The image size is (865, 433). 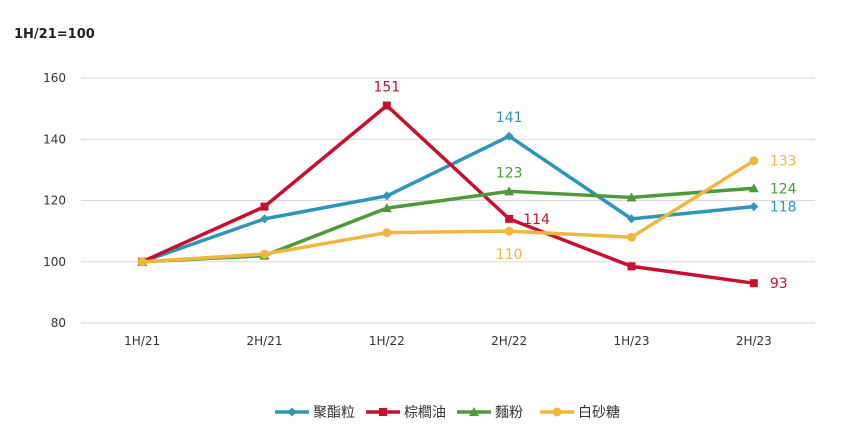 What do you see at coordinates (509, 341) in the screenshot?
I see `x-tick-label: 2H/22` at bounding box center [509, 341].